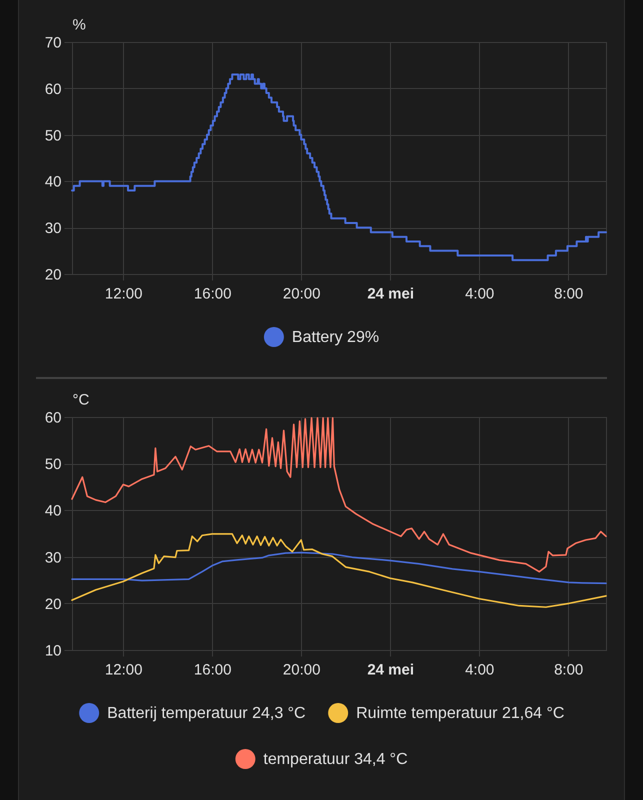  I want to click on legend-label: Battery 29%, so click(336, 337).